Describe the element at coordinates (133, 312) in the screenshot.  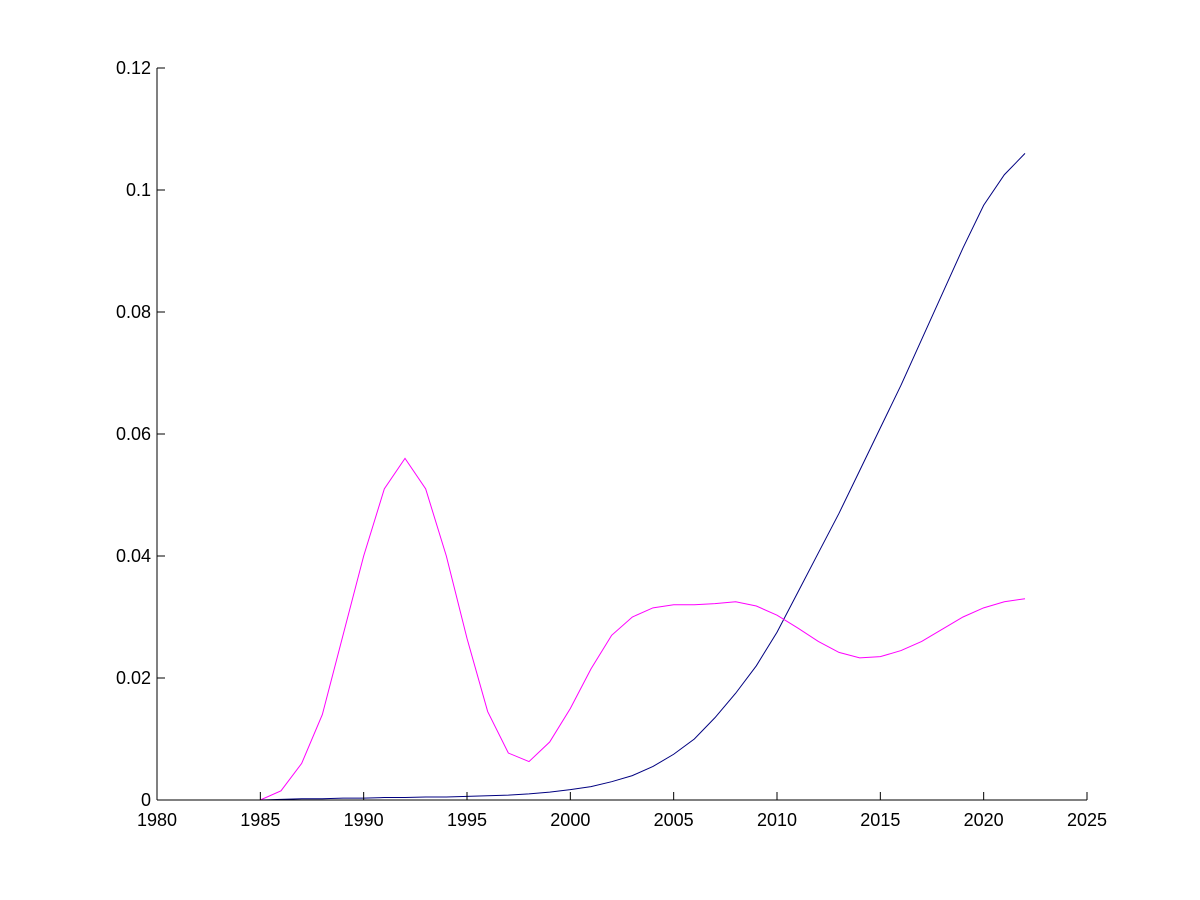
I see `y-tick-label: 0.08` at that location.